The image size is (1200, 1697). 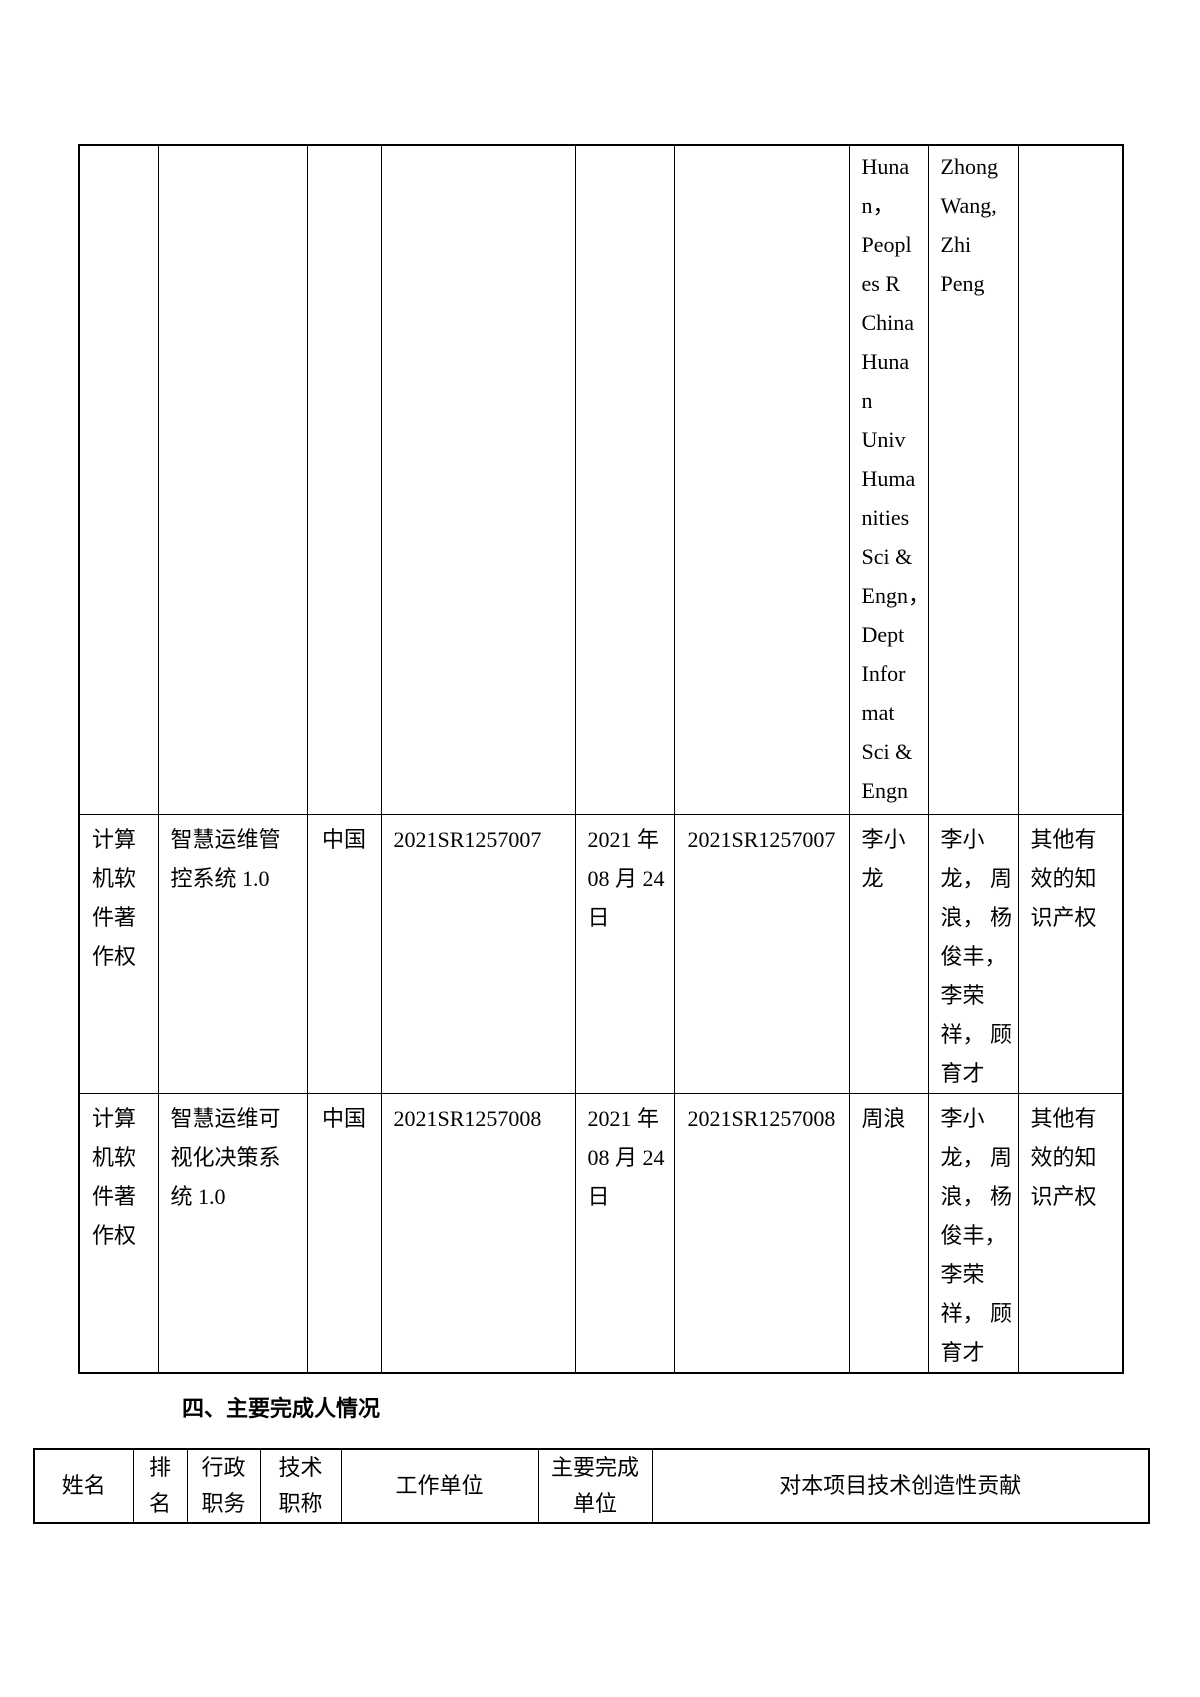 What do you see at coordinates (888, 953) in the screenshot?
I see `table-cell-holder: 李小 龙` at bounding box center [888, 953].